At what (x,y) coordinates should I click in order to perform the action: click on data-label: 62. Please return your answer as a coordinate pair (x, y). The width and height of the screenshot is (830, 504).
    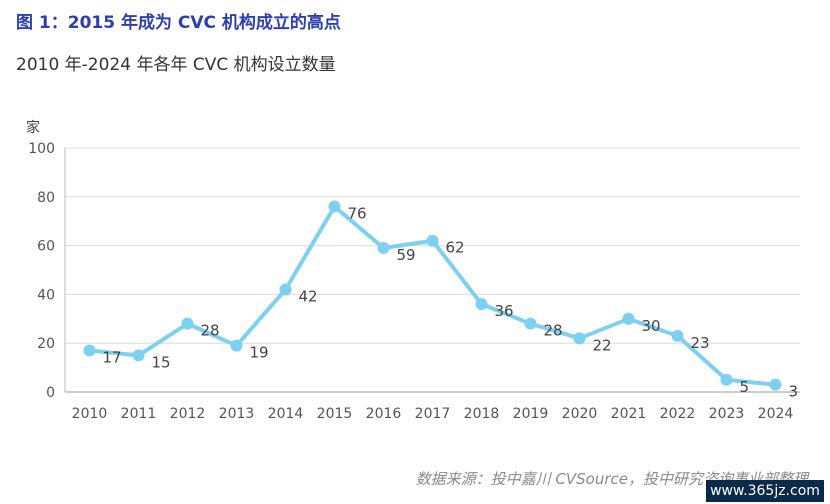
    Looking at the image, I should click on (455, 248).